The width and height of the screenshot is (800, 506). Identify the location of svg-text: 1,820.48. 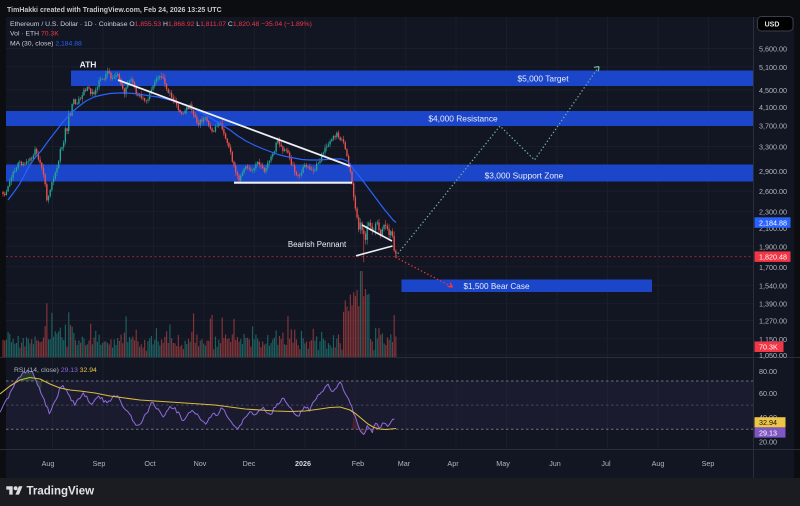
(773, 256).